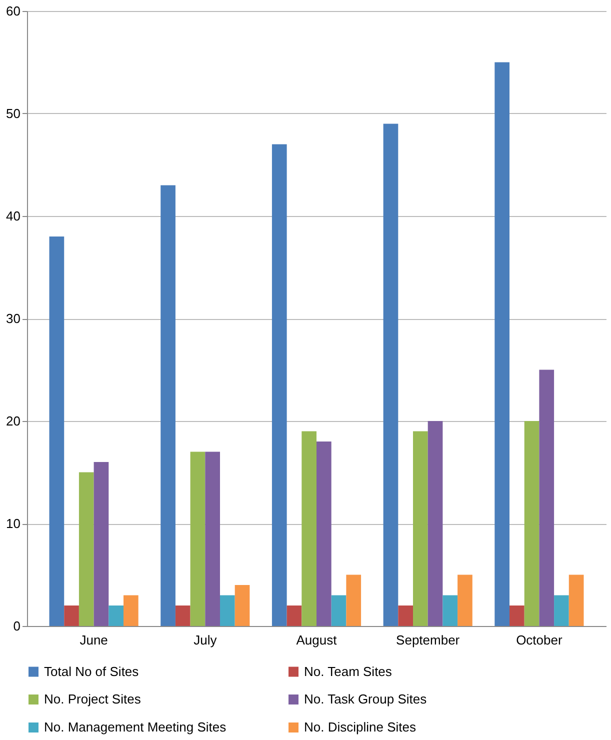 This screenshot has width=611, height=740. Describe the element at coordinates (366, 699) in the screenshot. I see `legend-label: No. Task Group Sites` at that location.